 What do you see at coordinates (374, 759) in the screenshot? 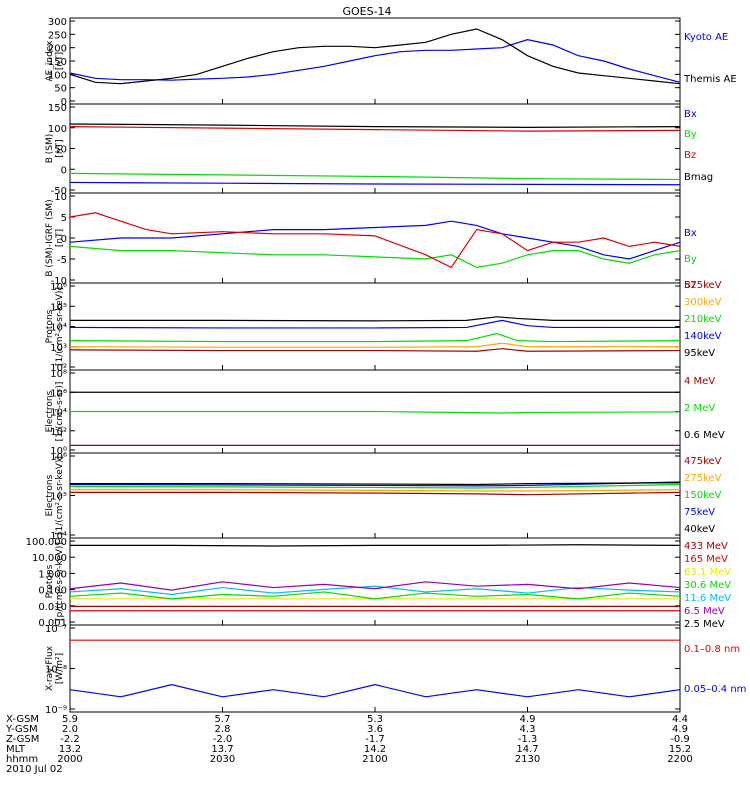
I see `coordinate-value: 2100` at bounding box center [374, 759].